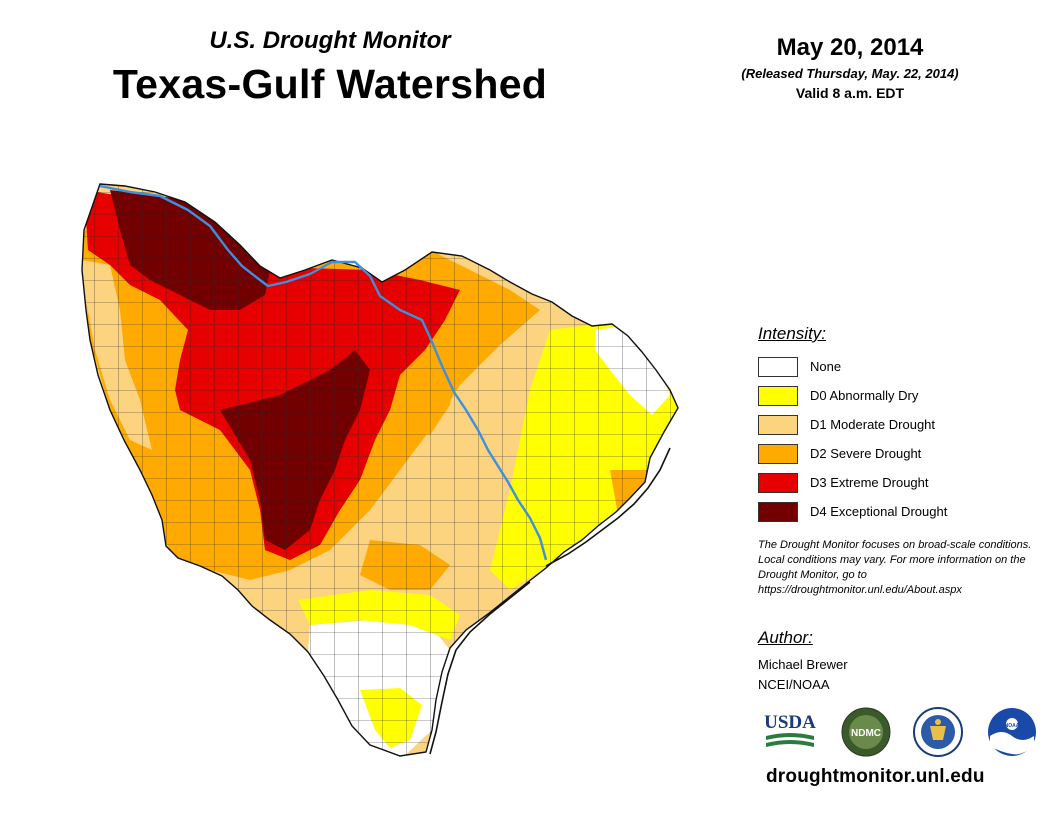 The image size is (1056, 816). Describe the element at coordinates (875, 776) in the screenshot. I see `footer-url: droughtmonitor.unl.edu` at that location.